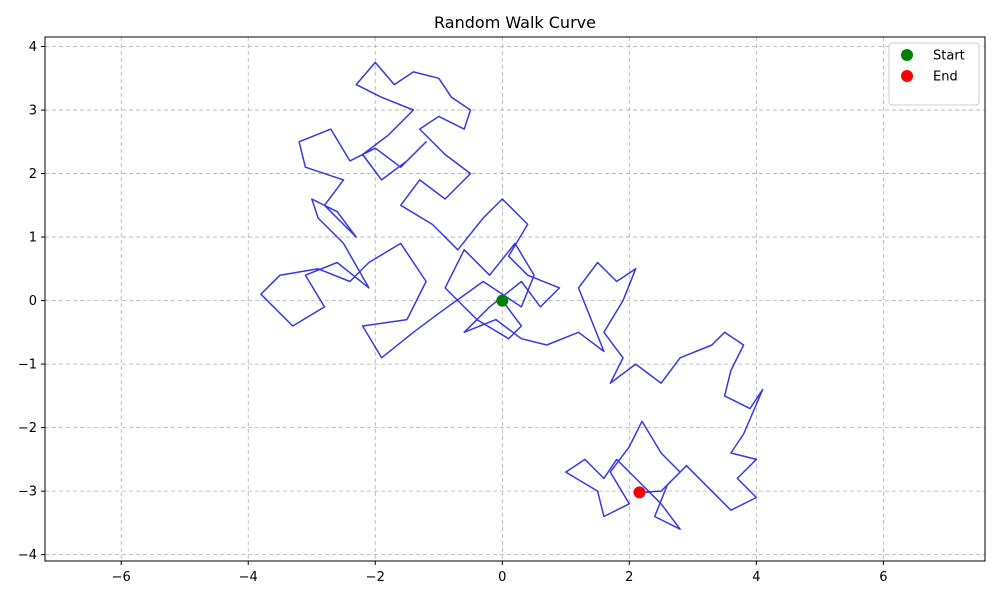 The image size is (1000, 604). Describe the element at coordinates (949, 56) in the screenshot. I see `start-legend-label: Start` at that location.